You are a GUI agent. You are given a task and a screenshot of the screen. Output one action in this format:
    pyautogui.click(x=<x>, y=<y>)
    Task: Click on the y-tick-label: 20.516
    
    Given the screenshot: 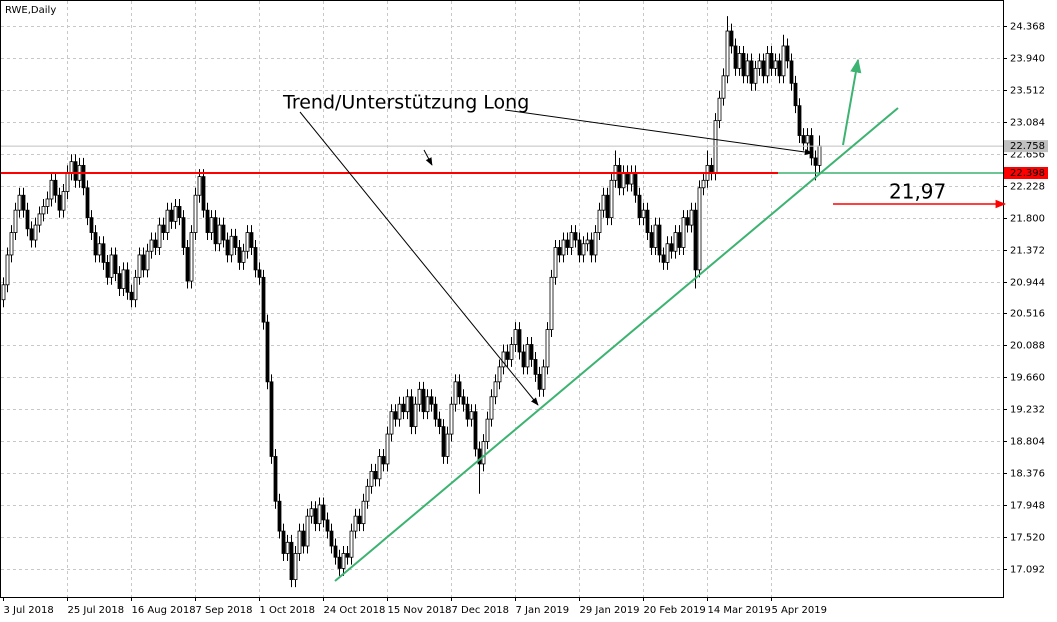 What is the action you would take?
    pyautogui.click(x=1027, y=314)
    